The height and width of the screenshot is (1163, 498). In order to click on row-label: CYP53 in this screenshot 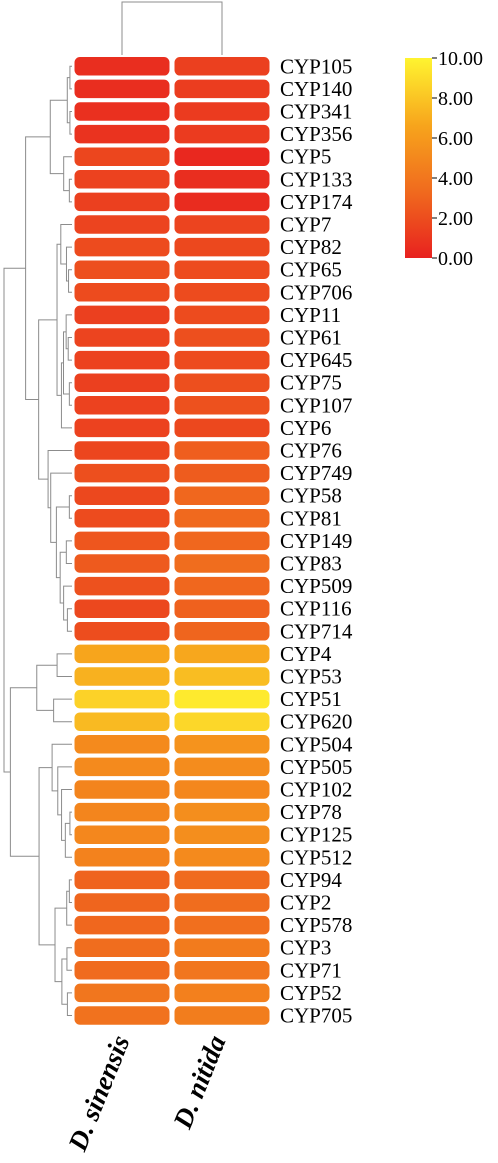, I will do `click(311, 677)`.